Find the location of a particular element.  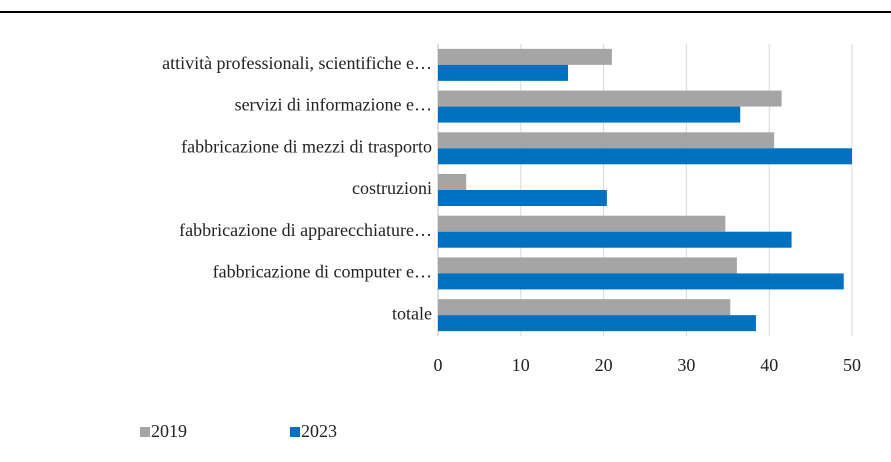

x-tick-label: 10 is located at coordinates (521, 365).